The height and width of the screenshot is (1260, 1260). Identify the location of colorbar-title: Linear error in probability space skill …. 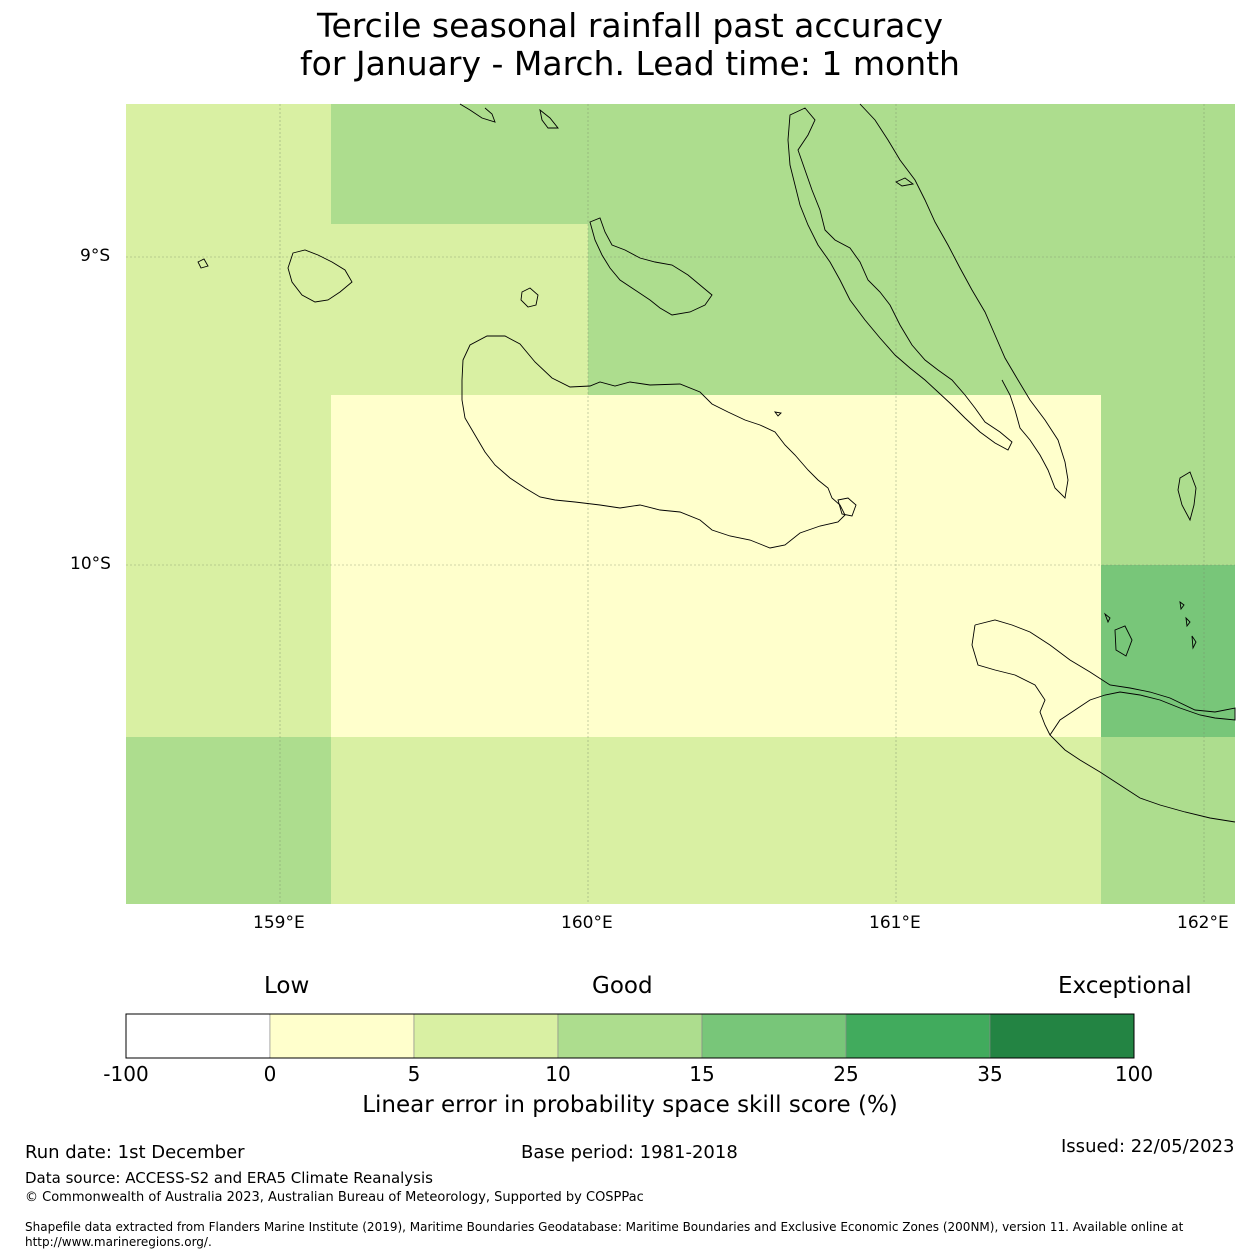
(630, 1105).